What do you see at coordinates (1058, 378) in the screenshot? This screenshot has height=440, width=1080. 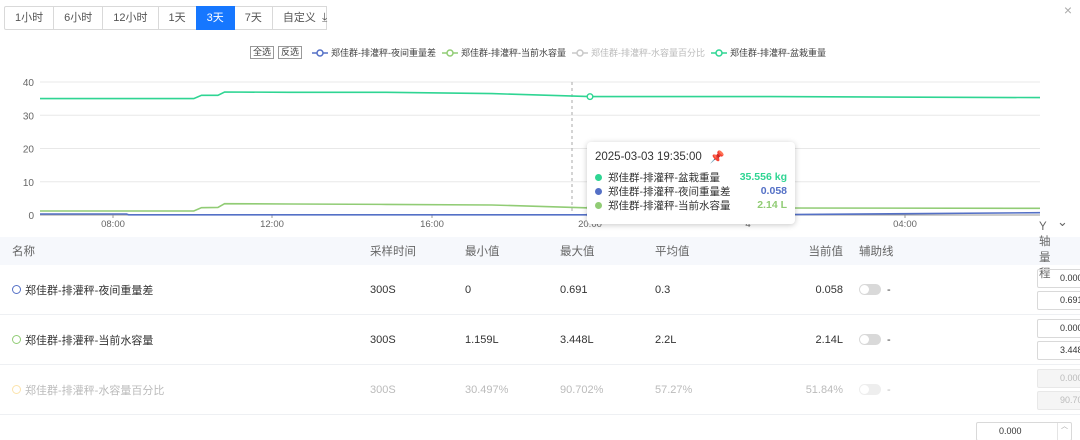 I see `y-min-input: 0.000` at bounding box center [1058, 378].